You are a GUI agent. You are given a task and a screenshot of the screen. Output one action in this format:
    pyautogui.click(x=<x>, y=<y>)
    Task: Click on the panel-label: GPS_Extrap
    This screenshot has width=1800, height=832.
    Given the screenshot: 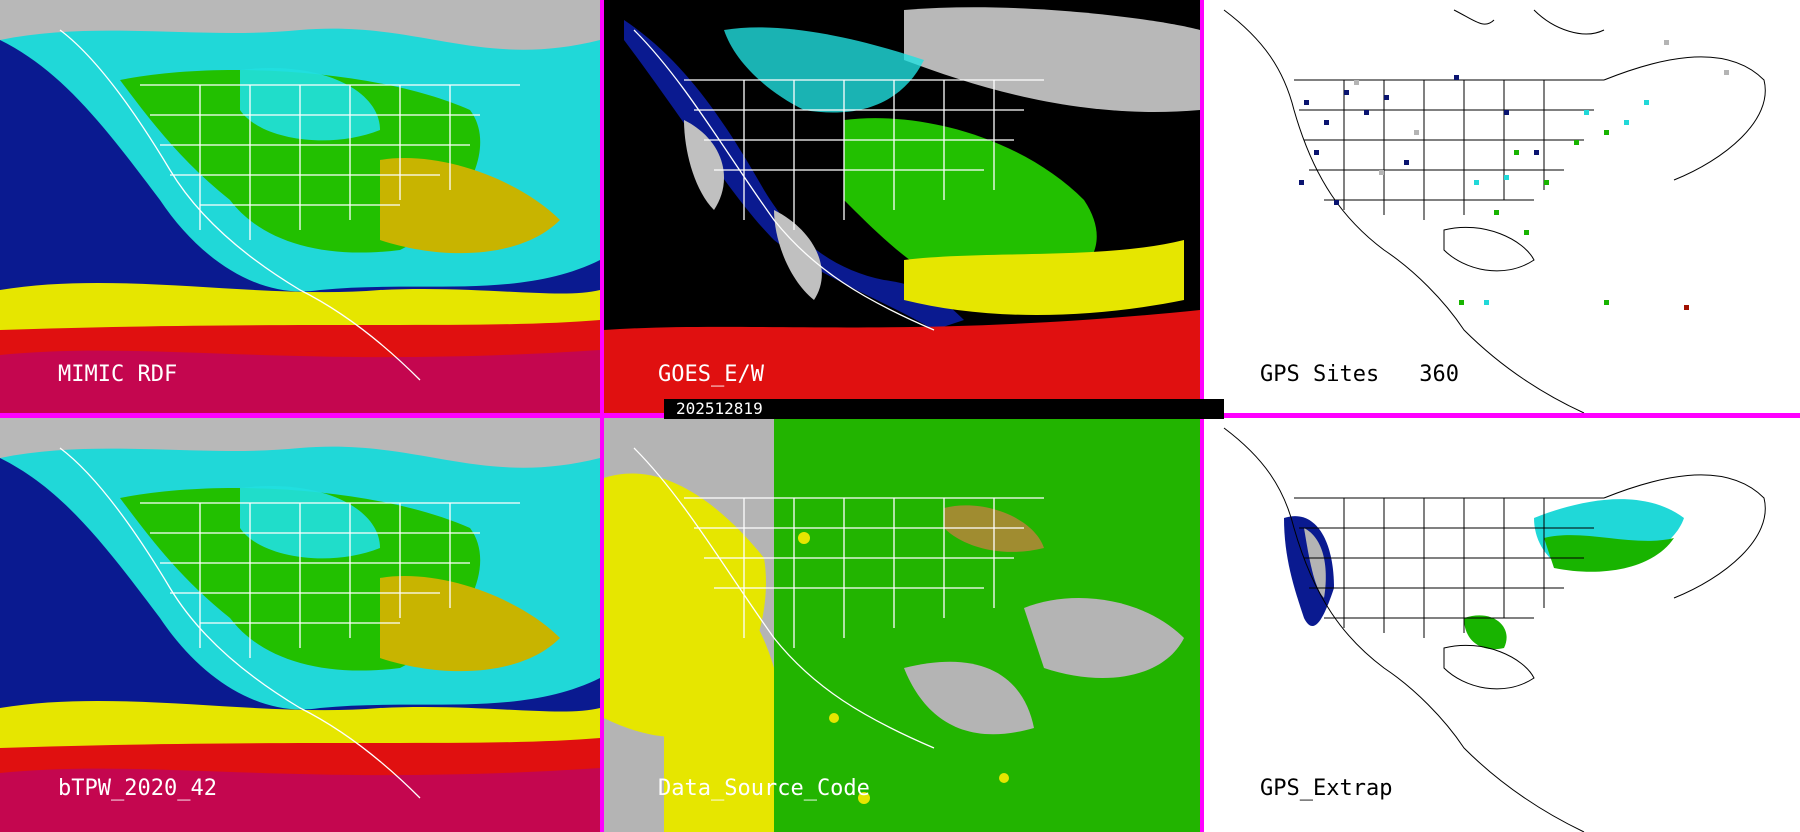 What is the action you would take?
    pyautogui.click(x=1326, y=788)
    